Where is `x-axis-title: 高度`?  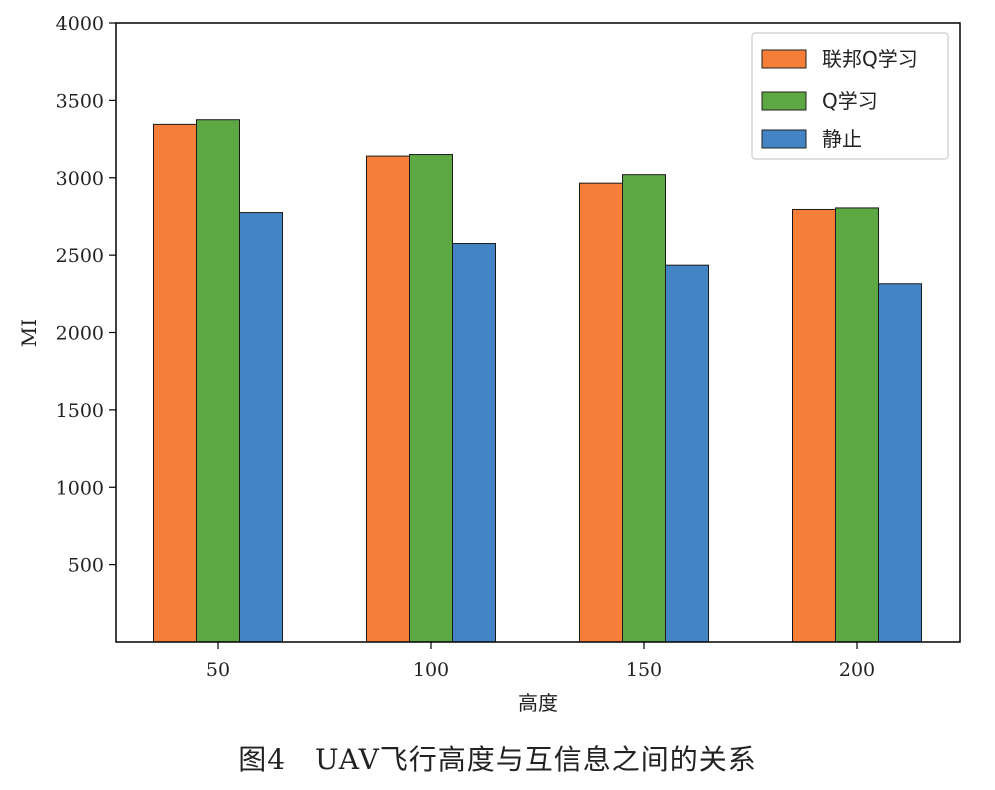
x-axis-title: 高度 is located at coordinates (538, 703).